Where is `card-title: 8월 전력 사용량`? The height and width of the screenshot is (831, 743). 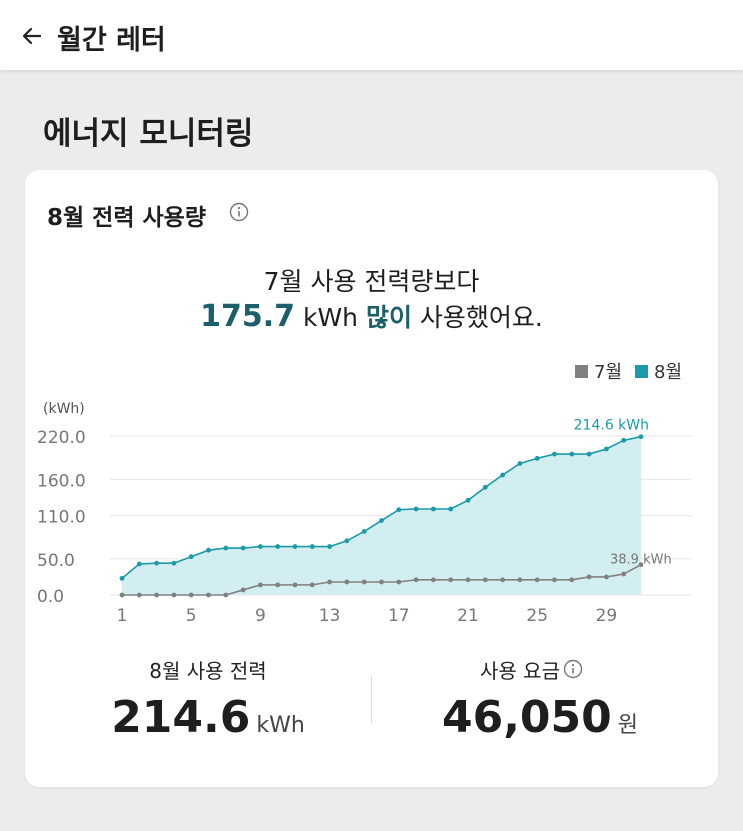 card-title: 8월 전력 사용량 is located at coordinates (126, 218).